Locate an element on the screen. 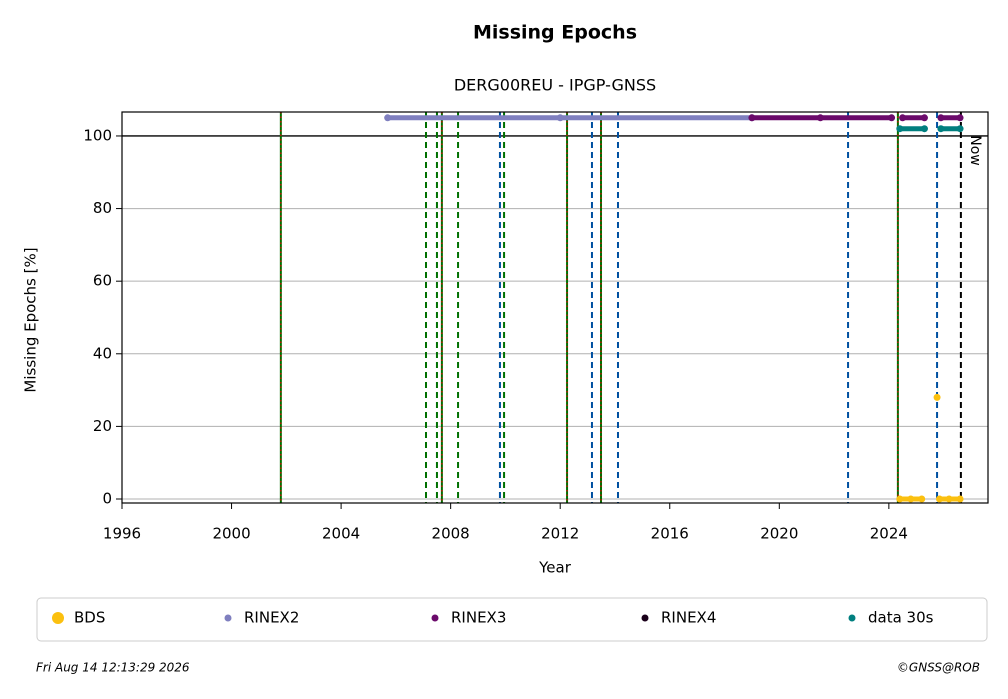 The height and width of the screenshot is (699, 1008). legend-label: RINEX2 is located at coordinates (271, 618).